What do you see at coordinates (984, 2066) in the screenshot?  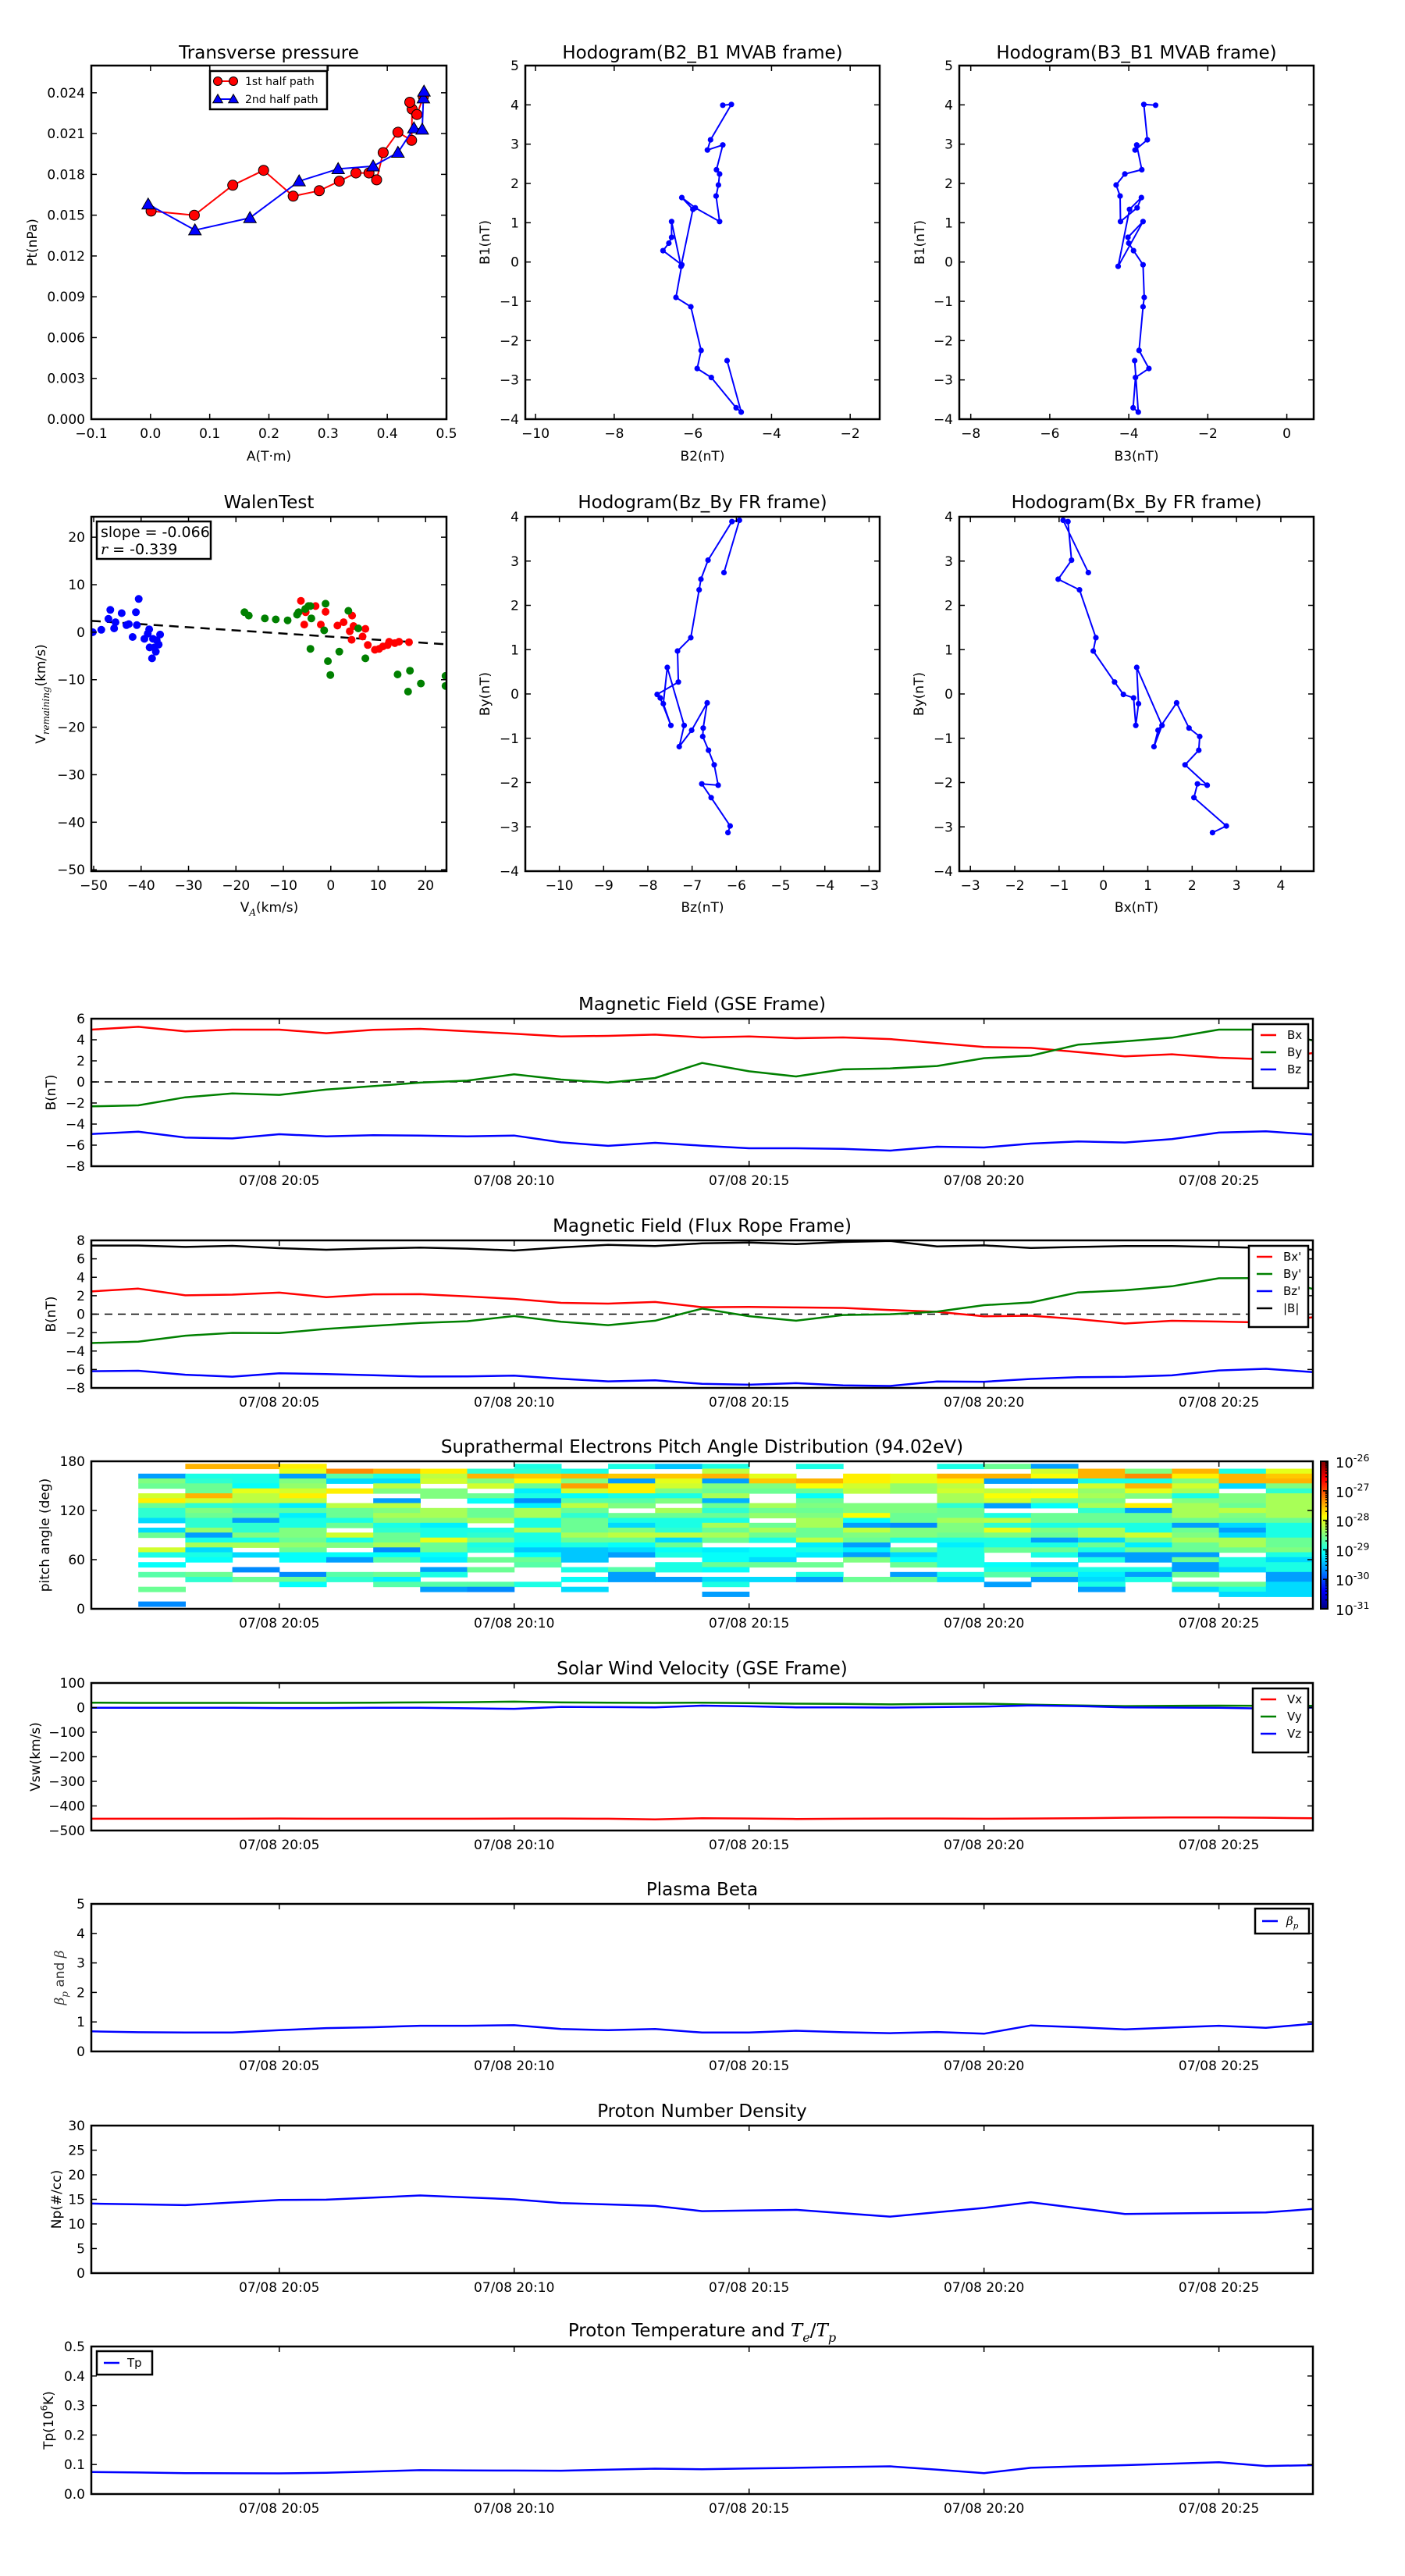 I see `x-tick-label: 07/08 20:20` at bounding box center [984, 2066].